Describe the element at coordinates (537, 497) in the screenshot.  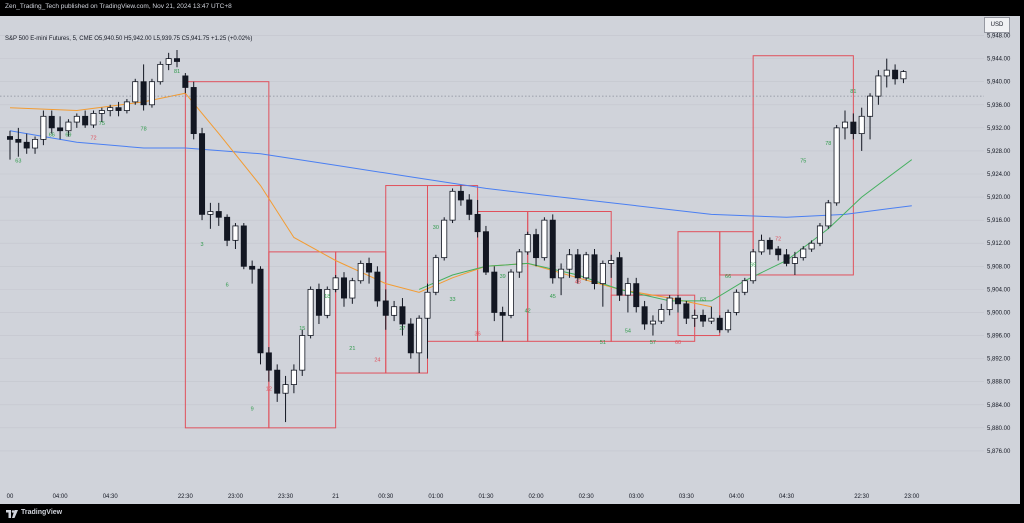
I see `time-tick-label: 02:00` at that location.